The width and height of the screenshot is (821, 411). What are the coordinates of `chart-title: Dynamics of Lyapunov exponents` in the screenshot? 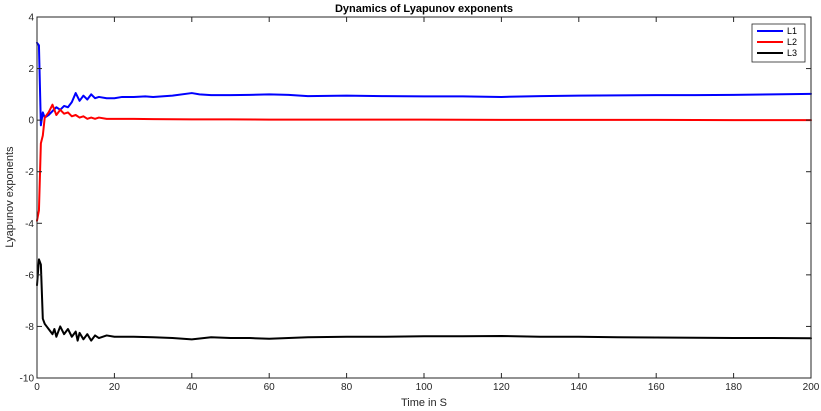 It's located at (424, 9).